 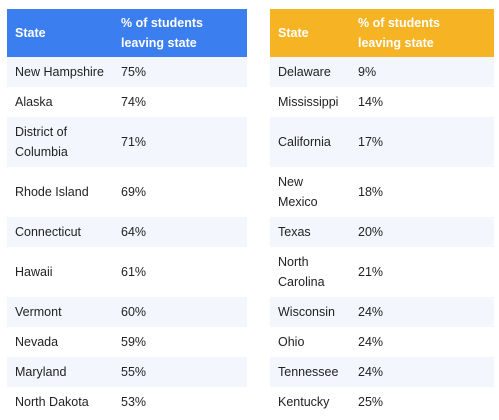 What do you see at coordinates (52, 192) in the screenshot?
I see `state-cell: Rhode Island` at bounding box center [52, 192].